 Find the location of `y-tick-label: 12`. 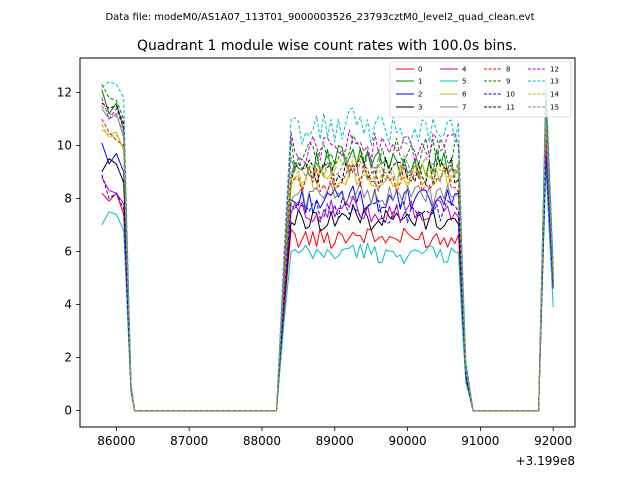

y-tick-label: 12 is located at coordinates (64, 92).